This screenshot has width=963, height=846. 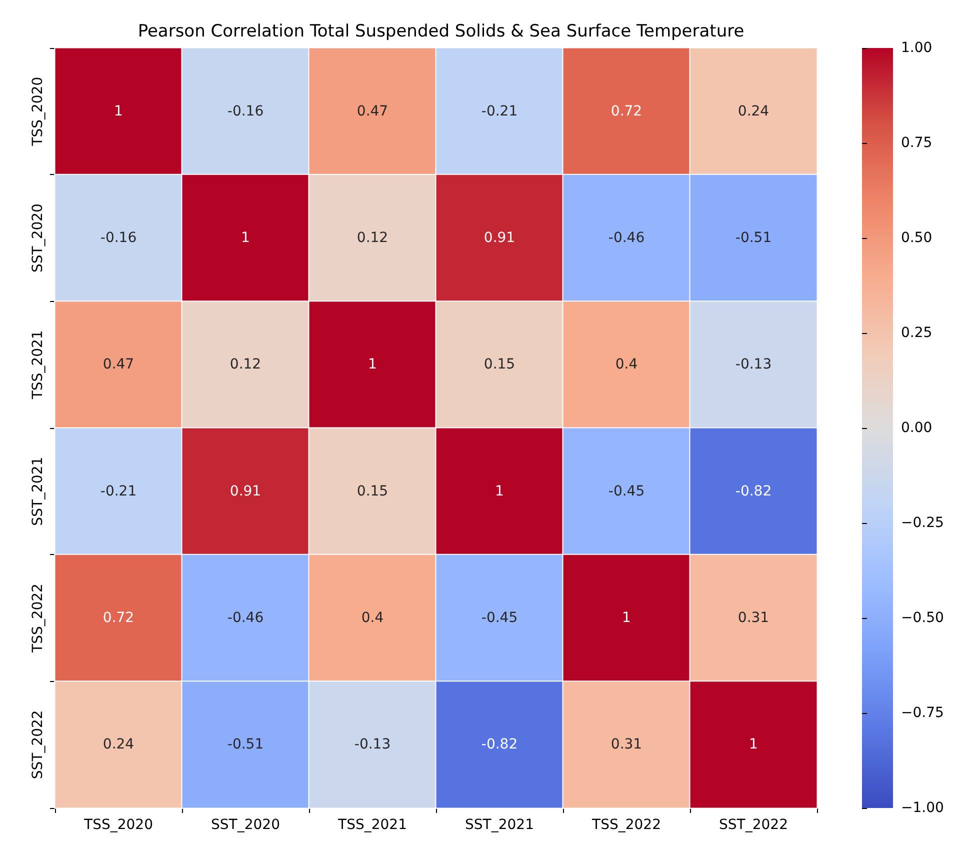 What do you see at coordinates (753, 825) in the screenshot?
I see `x-tick-label: SST_2022` at bounding box center [753, 825].